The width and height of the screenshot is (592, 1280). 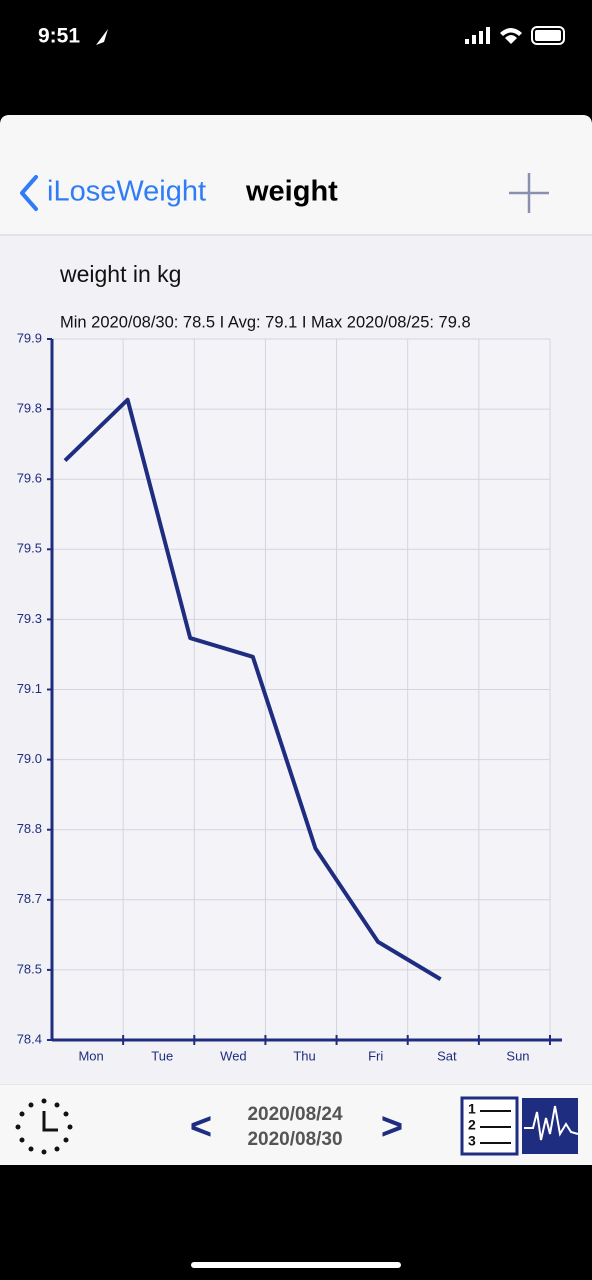 I want to click on back-chevron, so click(x=29, y=193).